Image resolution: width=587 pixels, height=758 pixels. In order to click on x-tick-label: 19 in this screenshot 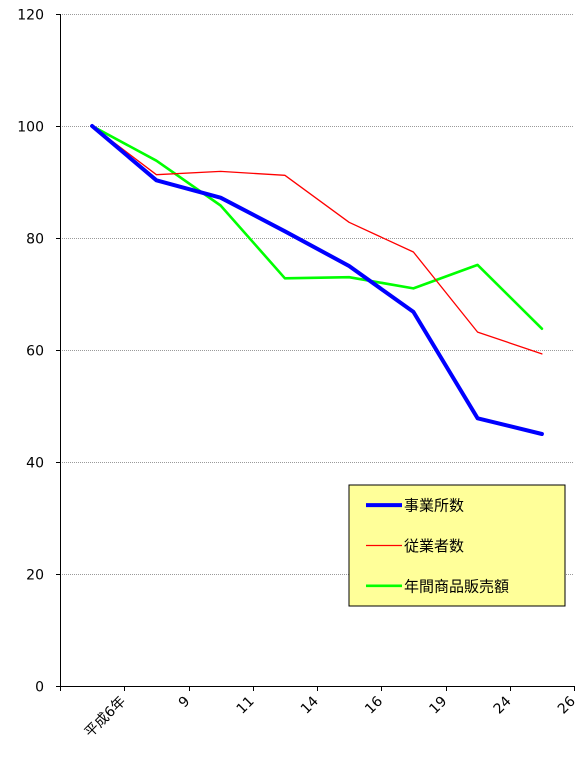, I will do `click(438, 706)`.